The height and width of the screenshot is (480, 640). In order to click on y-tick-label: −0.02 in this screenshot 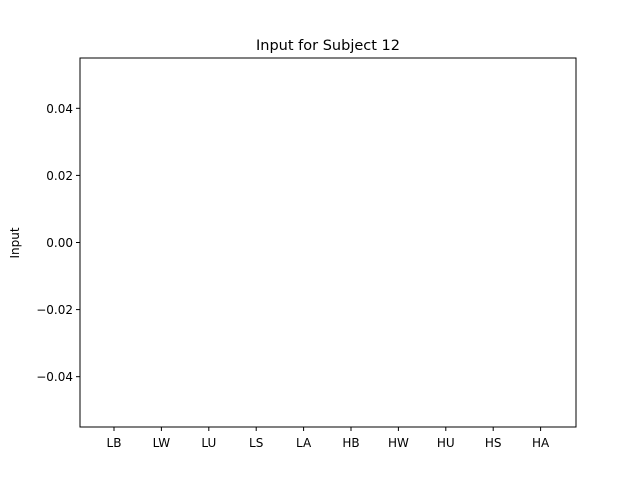, I will do `click(54, 310)`.